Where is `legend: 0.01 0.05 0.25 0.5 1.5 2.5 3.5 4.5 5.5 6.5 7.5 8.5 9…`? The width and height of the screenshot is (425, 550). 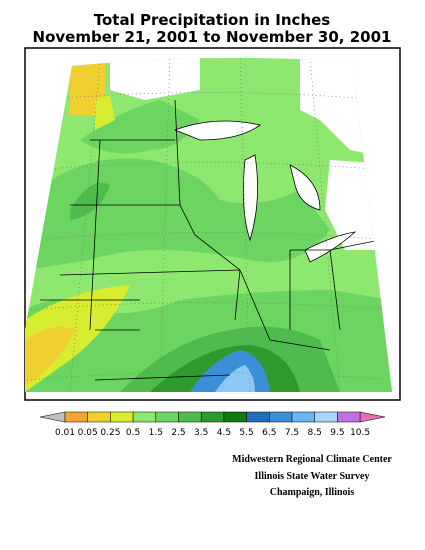 legend: 0.01 0.05 0.25 0.5 1.5 2.5 3.5 4.5 5.5 6.5 7.5 8.5 9… is located at coordinates (212, 424).